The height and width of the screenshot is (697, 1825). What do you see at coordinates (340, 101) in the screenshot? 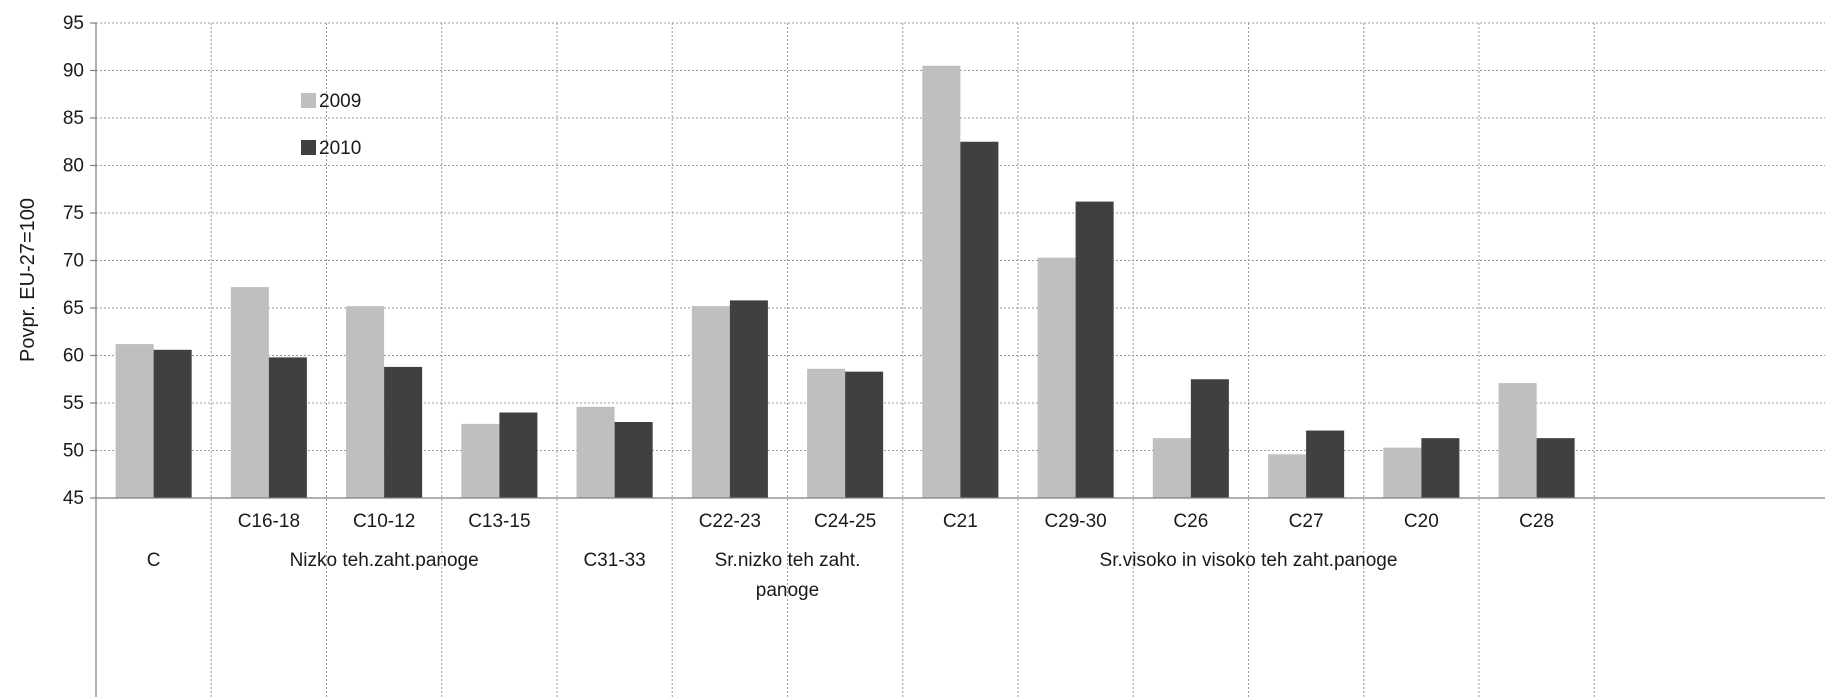
I see `legend-label-2009: 2009` at bounding box center [340, 101].